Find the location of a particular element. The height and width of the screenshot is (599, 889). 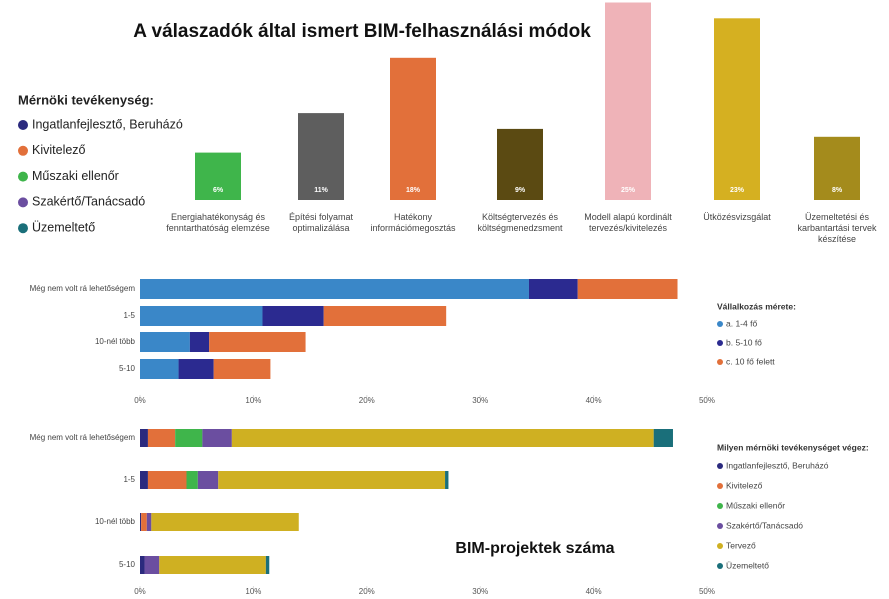

value-label: 25% is located at coordinates (628, 190).